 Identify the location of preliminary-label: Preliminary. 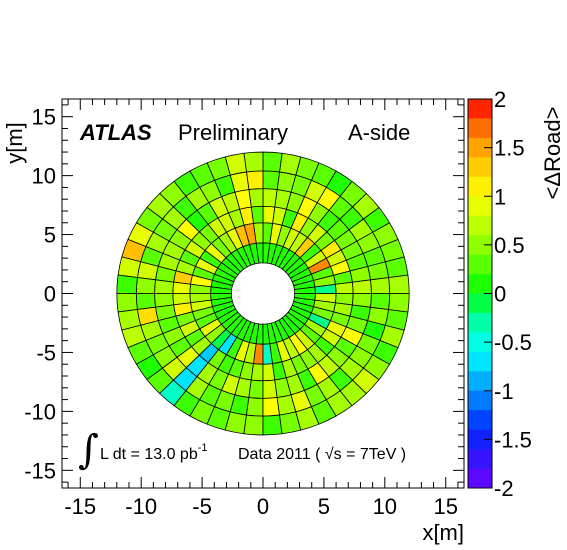
(233, 132).